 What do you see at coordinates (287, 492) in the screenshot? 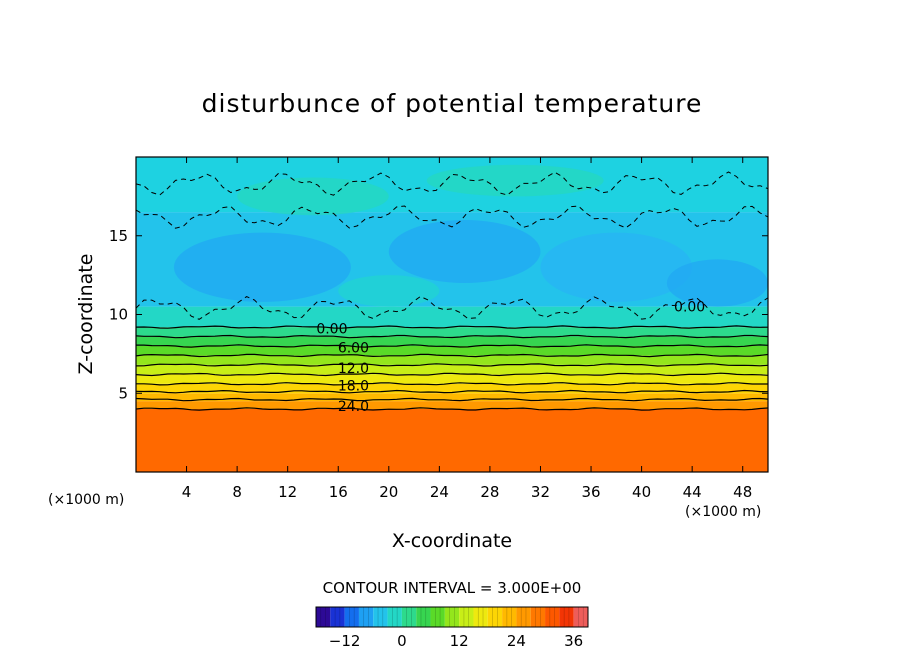
I see `x-tick-label: 12` at bounding box center [287, 492].